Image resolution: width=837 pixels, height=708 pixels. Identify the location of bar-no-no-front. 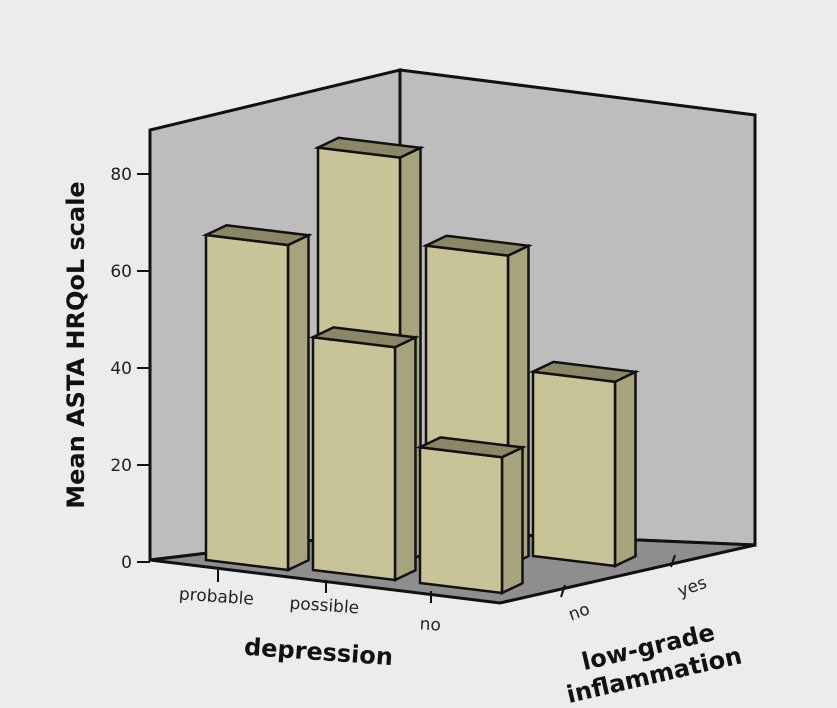
(461, 520).